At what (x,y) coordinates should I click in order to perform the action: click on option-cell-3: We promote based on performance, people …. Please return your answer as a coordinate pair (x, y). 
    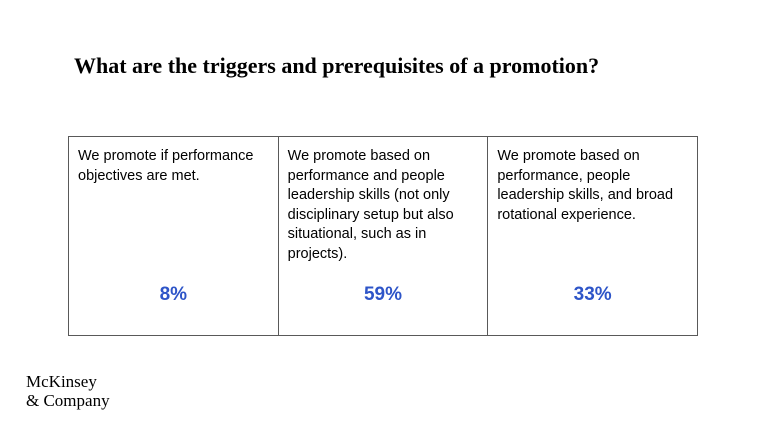
    Looking at the image, I should click on (592, 236).